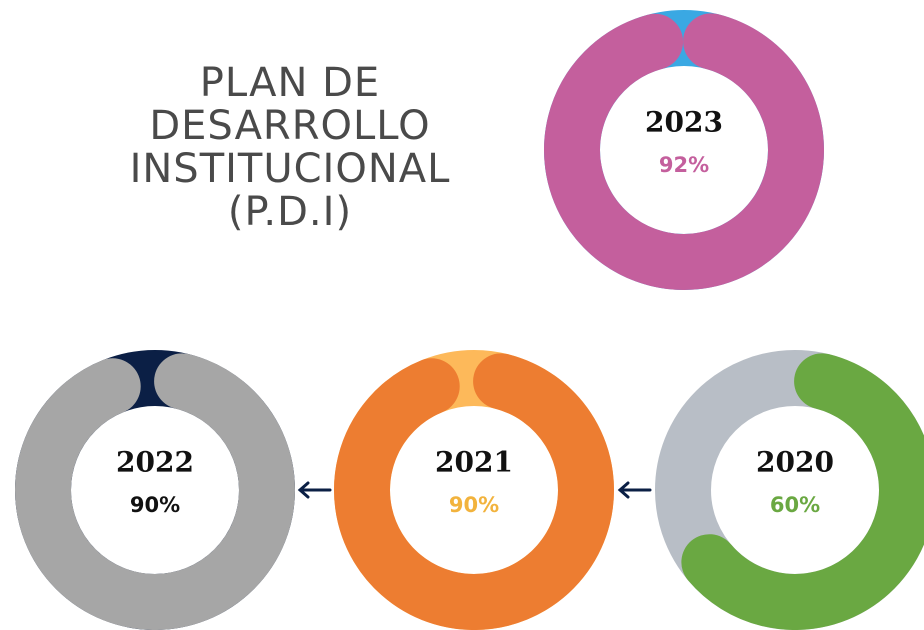 The height and width of the screenshot is (630, 924). What do you see at coordinates (795, 505) in the screenshot?
I see `donut-value-label: 60%` at bounding box center [795, 505].